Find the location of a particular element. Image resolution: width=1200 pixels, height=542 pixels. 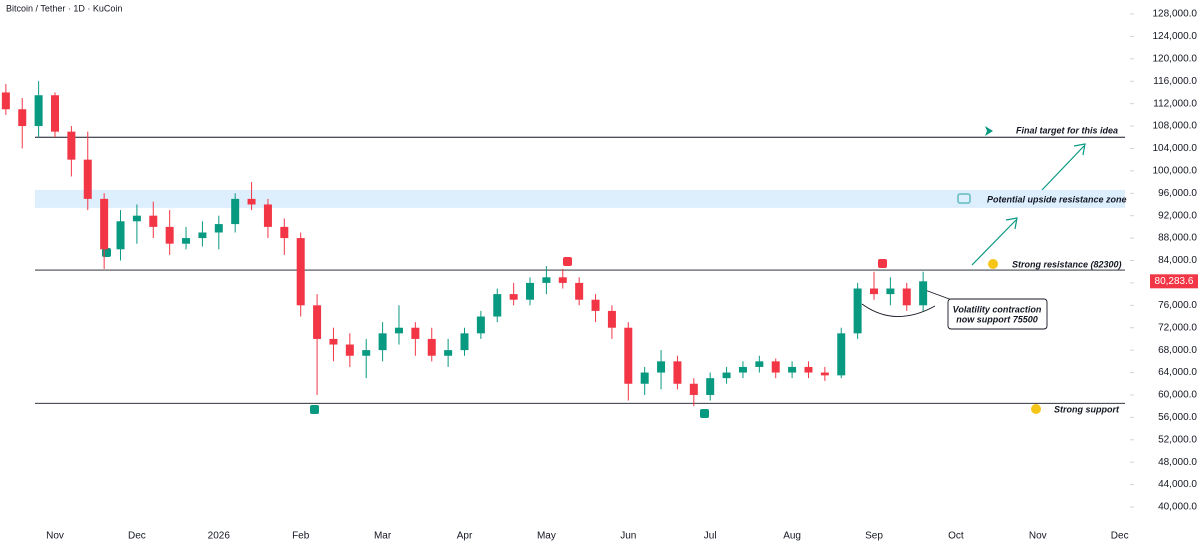

y-tick-label: 120,000.0 is located at coordinates (1175, 58).